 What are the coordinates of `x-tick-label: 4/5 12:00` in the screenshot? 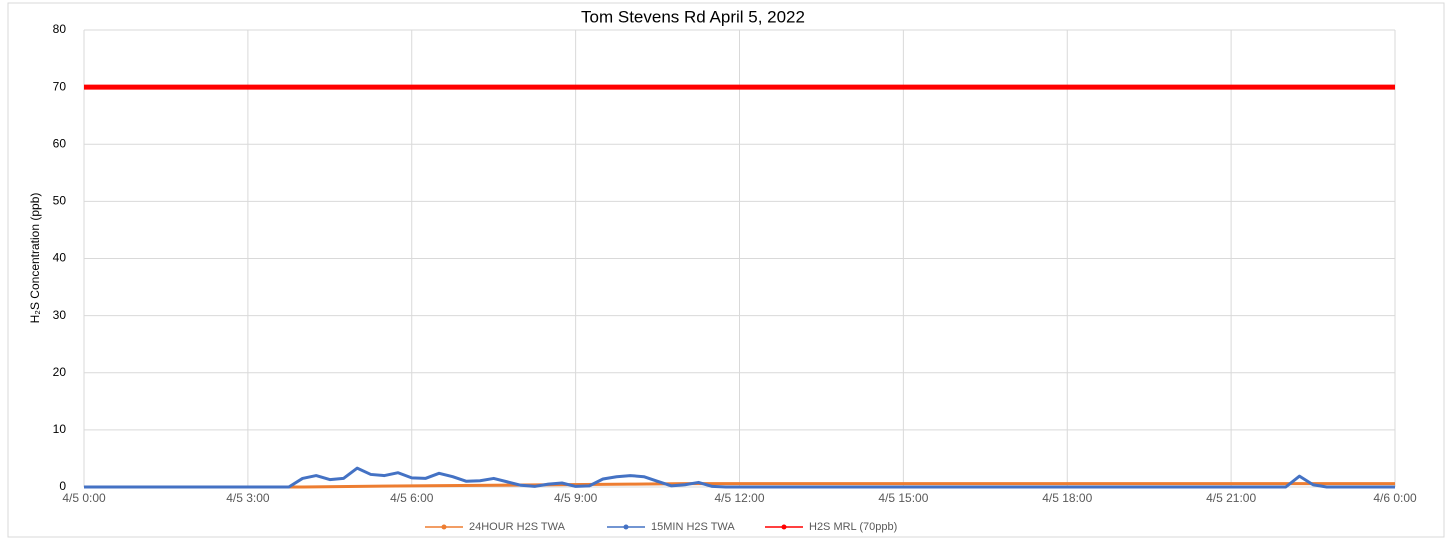 It's located at (739, 498).